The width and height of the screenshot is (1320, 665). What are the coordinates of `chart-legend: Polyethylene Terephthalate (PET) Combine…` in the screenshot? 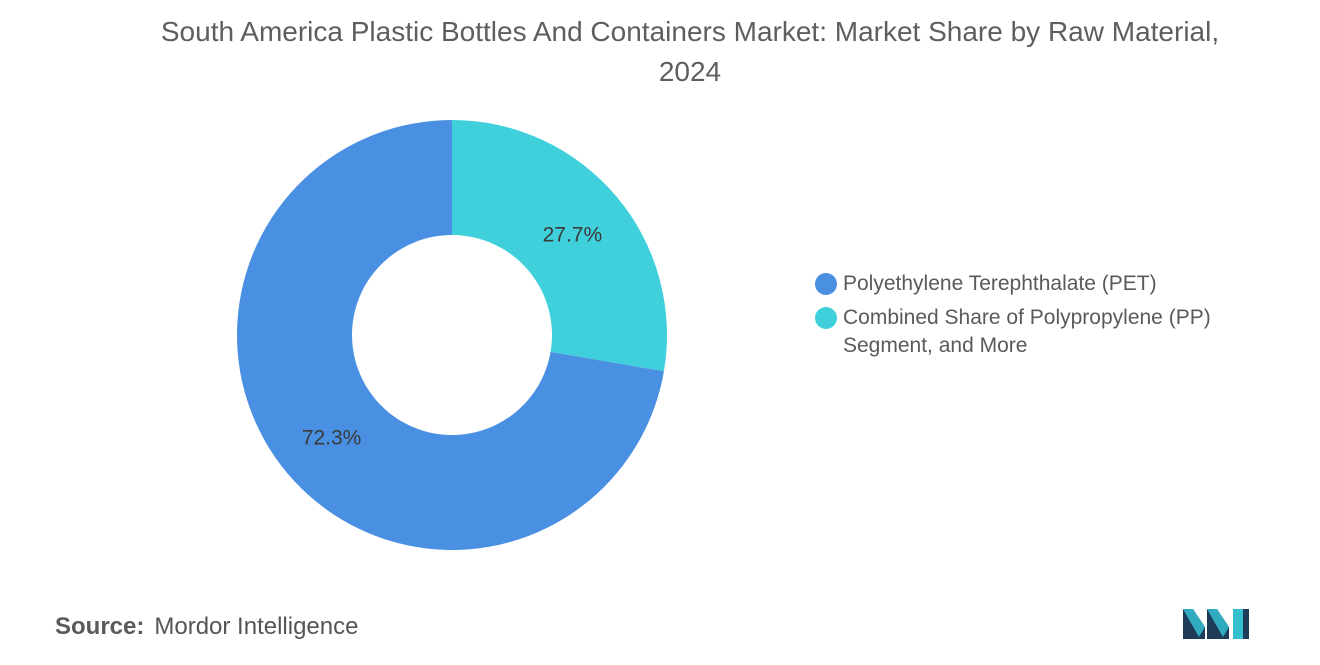 It's located at (1015, 318).